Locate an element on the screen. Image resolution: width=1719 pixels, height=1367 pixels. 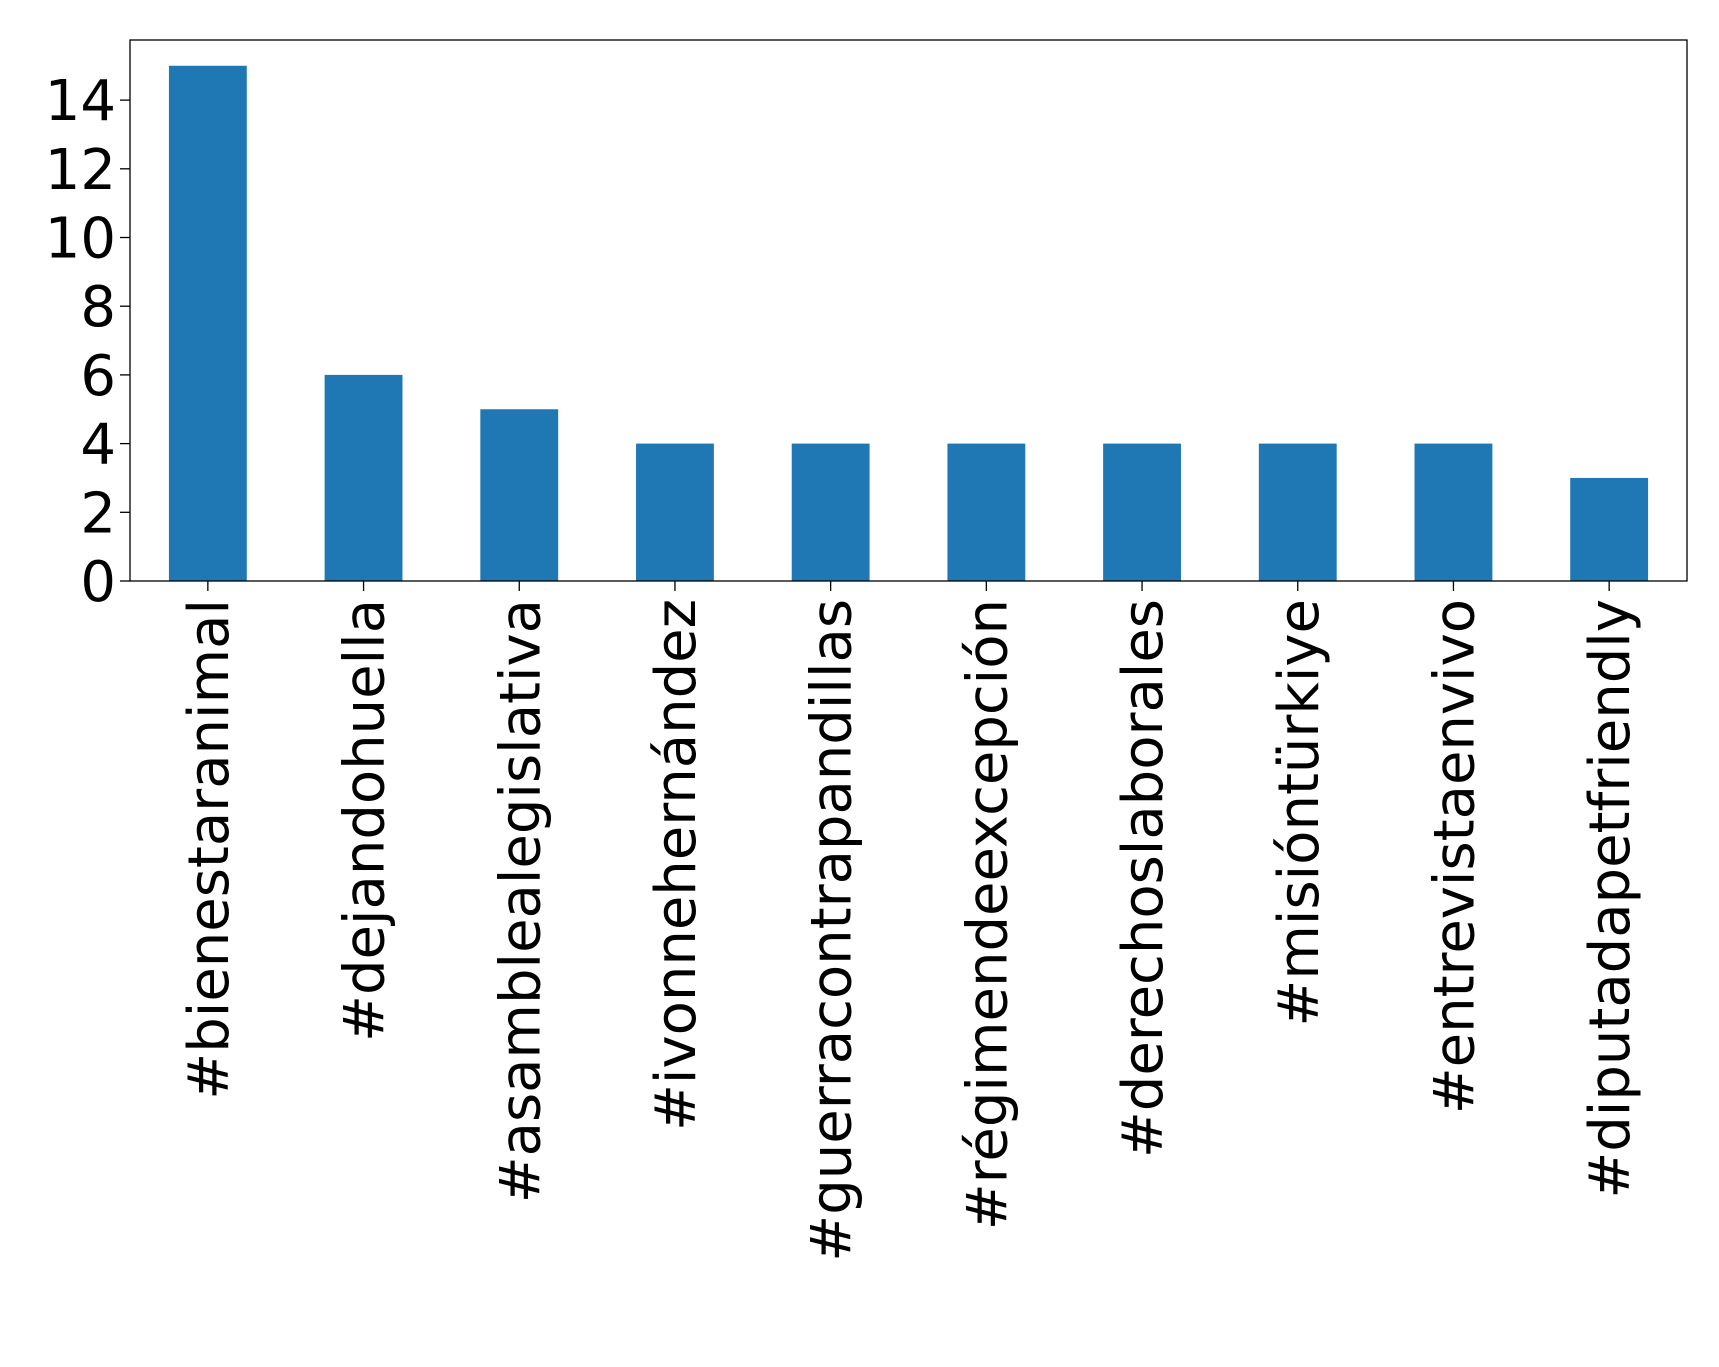
x-tick-label: #régimendeexcepción is located at coordinates (987, 914).